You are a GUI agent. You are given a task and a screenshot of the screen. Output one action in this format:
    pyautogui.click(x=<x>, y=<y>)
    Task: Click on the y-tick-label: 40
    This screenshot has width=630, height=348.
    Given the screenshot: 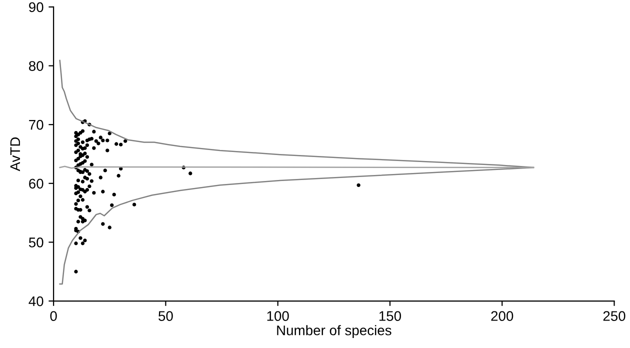 What is the action you would take?
    pyautogui.click(x=36, y=301)
    